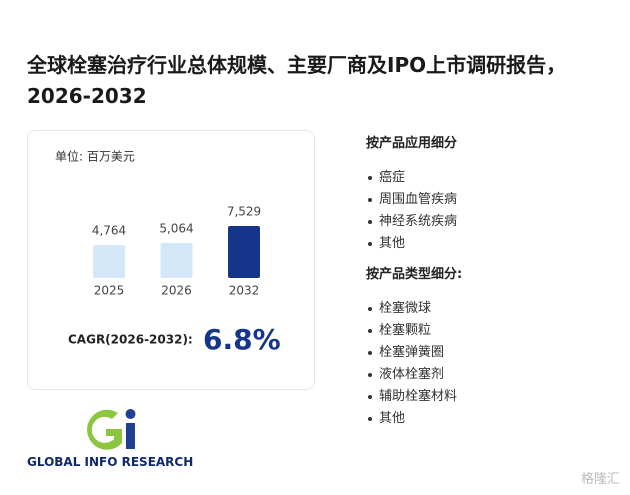  What do you see at coordinates (414, 375) in the screenshot?
I see `list-item: 液体栓塞剂` at bounding box center [414, 375].